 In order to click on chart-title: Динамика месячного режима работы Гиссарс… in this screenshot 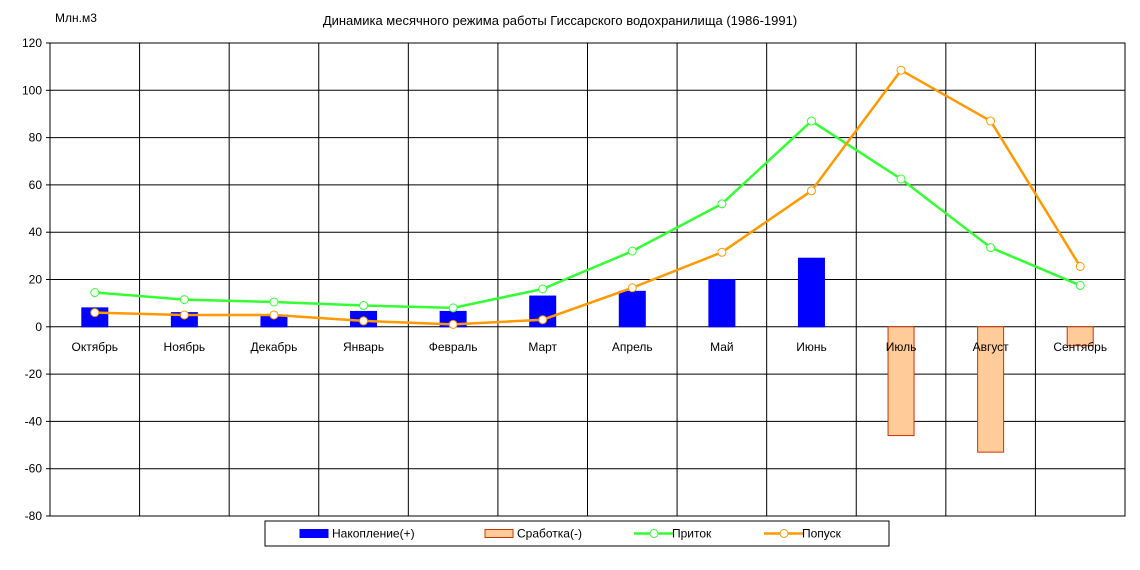, I will do `click(560, 20)`.